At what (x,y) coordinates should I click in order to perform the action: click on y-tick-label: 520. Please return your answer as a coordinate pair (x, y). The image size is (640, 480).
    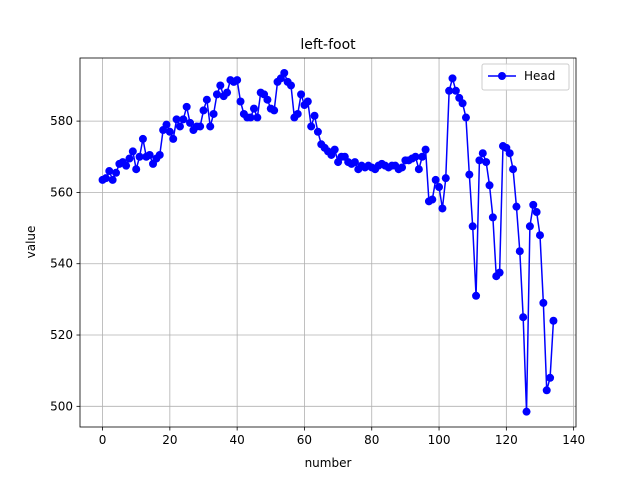
    Looking at the image, I should click on (61, 335).